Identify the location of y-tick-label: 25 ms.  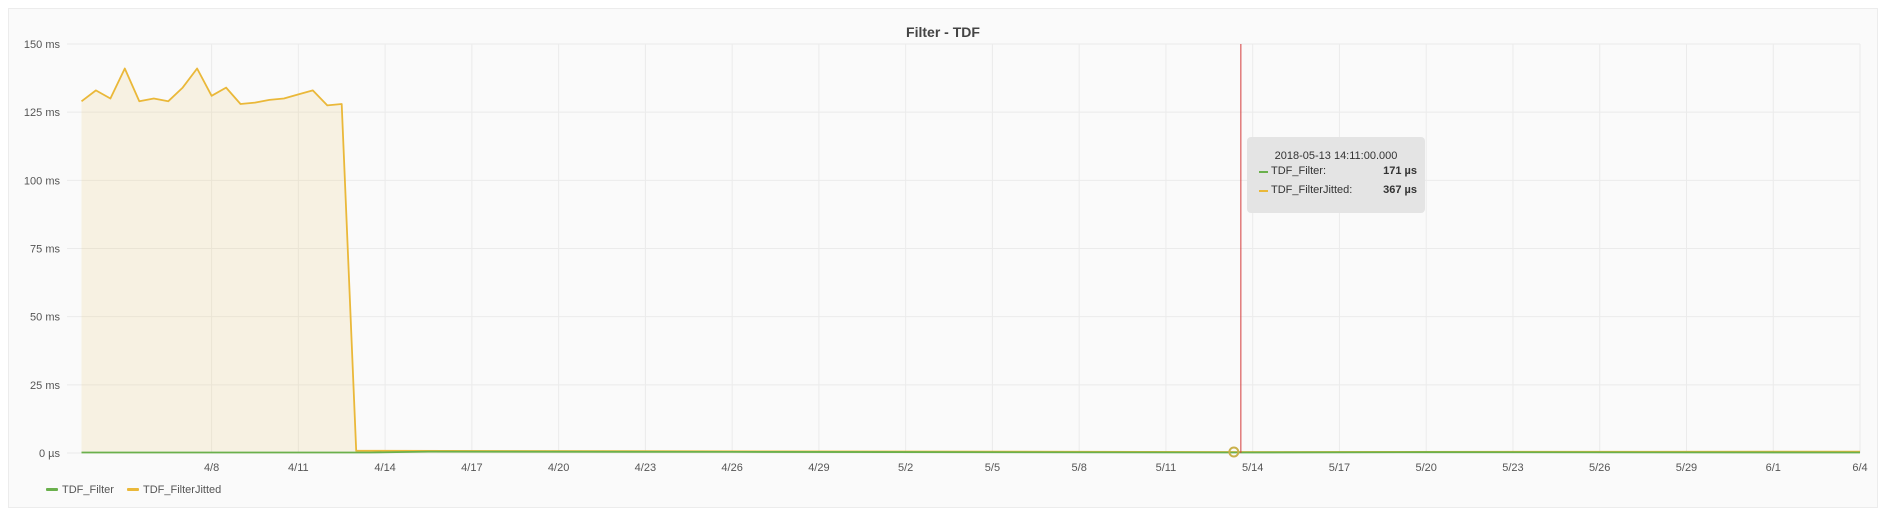
(45, 386).